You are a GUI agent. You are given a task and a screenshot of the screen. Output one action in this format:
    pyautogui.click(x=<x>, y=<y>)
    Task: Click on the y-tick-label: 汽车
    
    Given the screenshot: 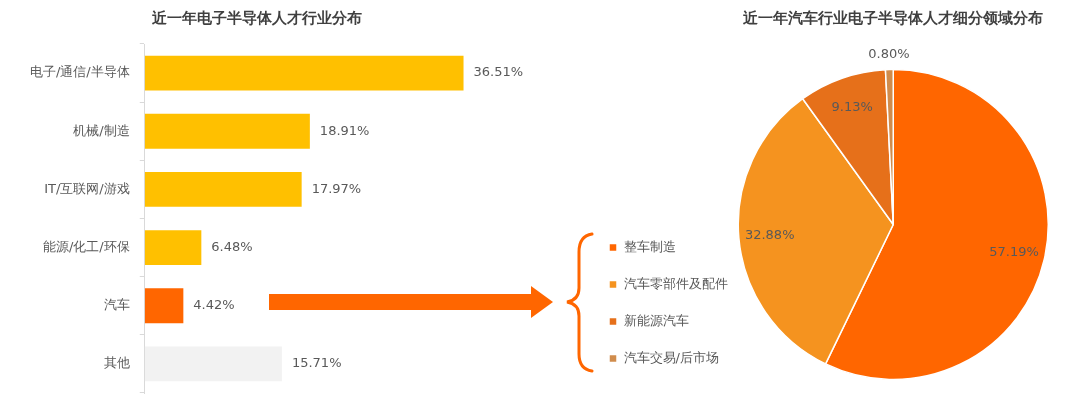 What is the action you would take?
    pyautogui.click(x=116, y=305)
    